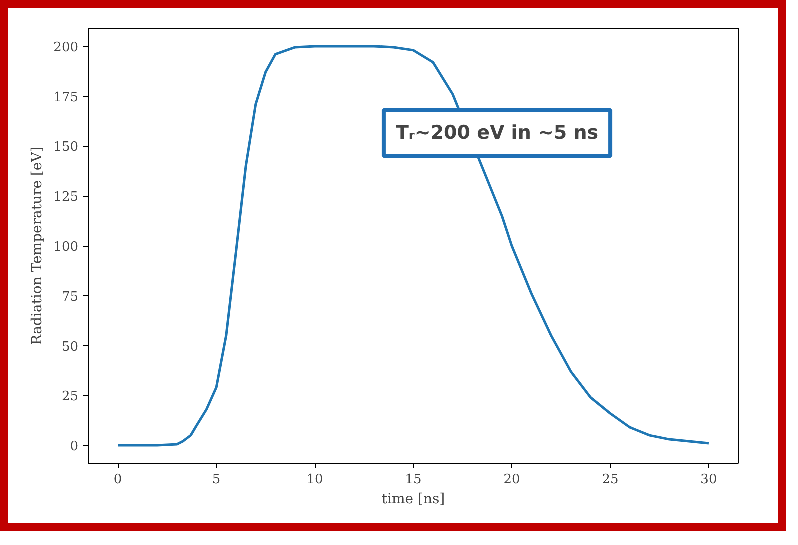 The image size is (798, 545). Describe the element at coordinates (70, 347) in the screenshot. I see `y-tick-label: 50` at that location.